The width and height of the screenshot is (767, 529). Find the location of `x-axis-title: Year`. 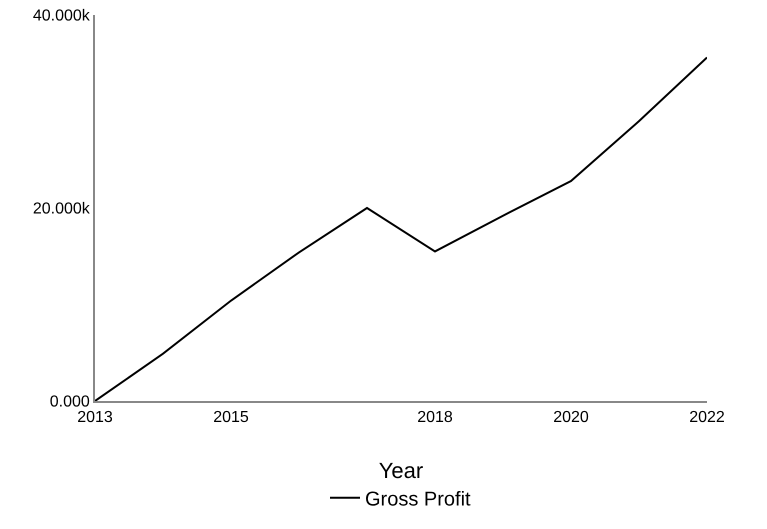

x-axis-title: Year is located at coordinates (401, 470).